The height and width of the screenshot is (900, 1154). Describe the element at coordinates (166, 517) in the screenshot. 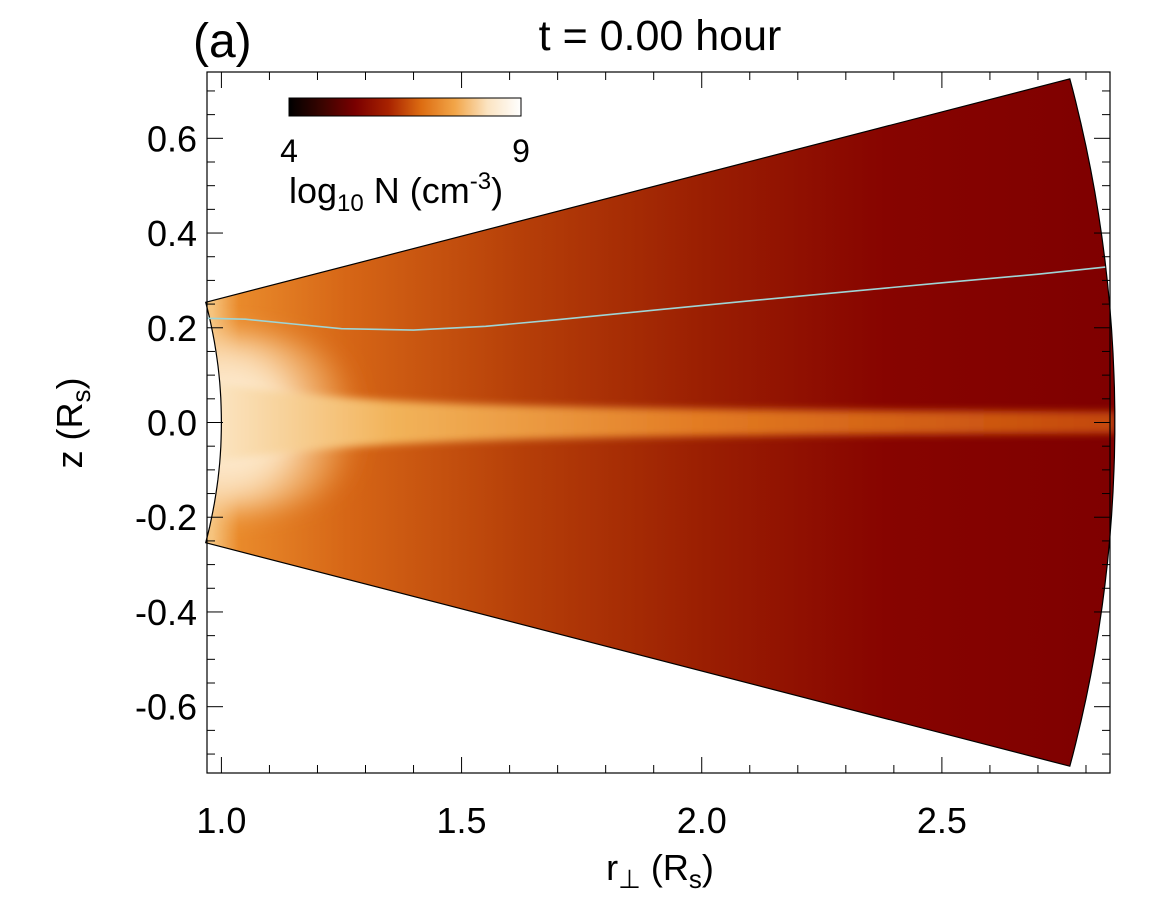

I see `y-tick-label: -0.2` at that location.